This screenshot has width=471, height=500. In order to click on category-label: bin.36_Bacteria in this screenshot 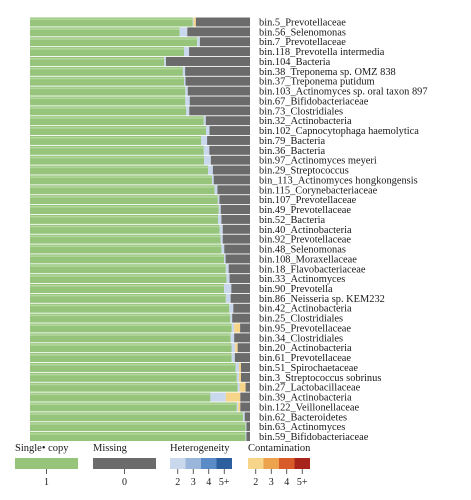, I will do `click(292, 151)`.